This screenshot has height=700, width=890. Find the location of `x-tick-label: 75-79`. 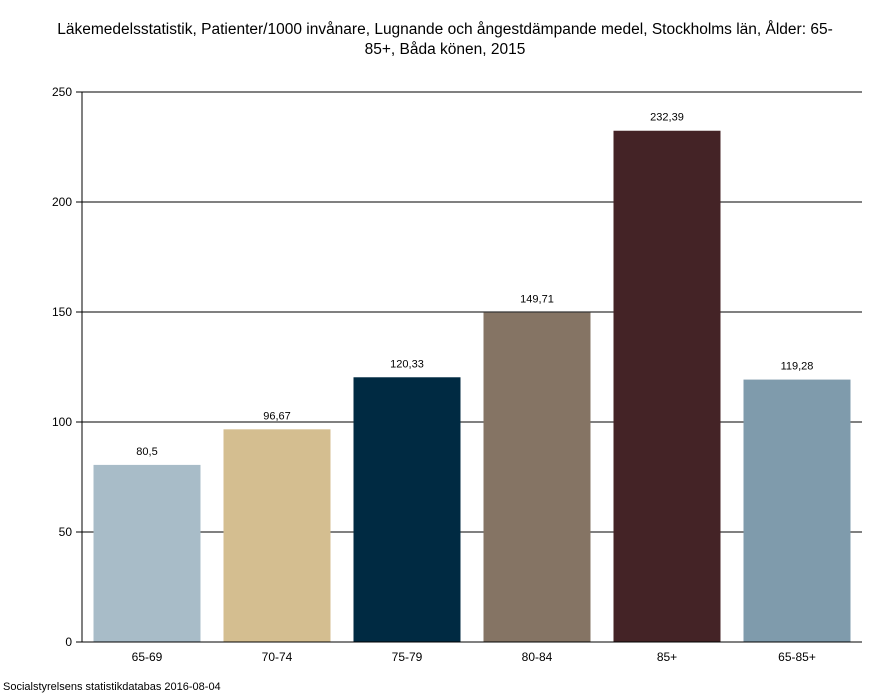

x-tick-label: 75-79 is located at coordinates (407, 657).